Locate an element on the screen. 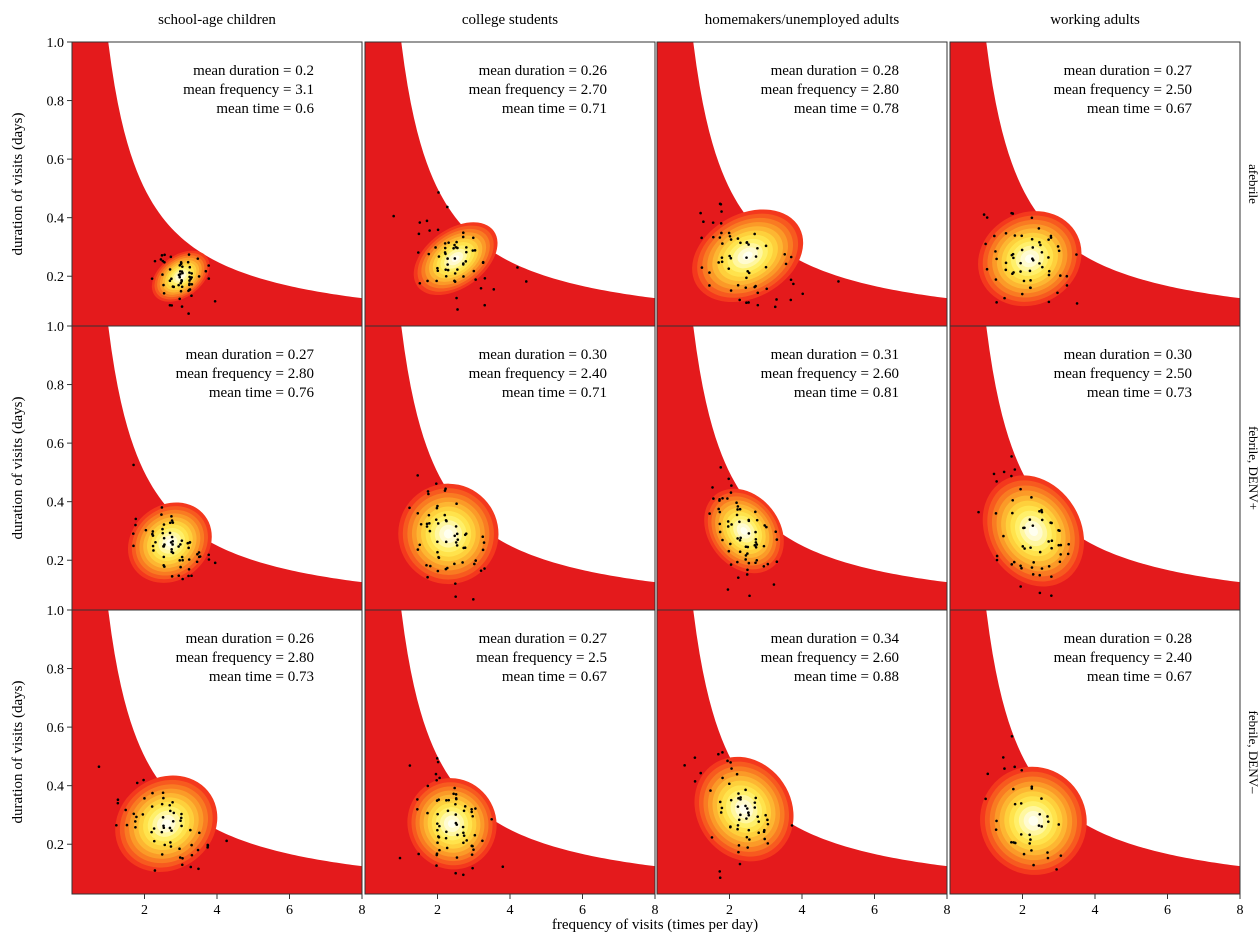 Image resolution: width=1260 pixels, height=935 pixels. panel-annotation: mean frequency = 2.70 is located at coordinates (538, 90).